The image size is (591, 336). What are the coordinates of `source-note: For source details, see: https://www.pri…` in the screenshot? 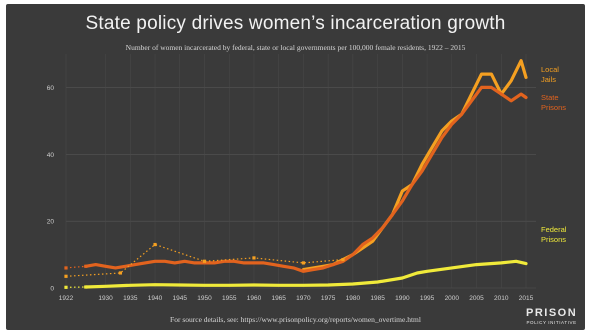 It's located at (295, 319).